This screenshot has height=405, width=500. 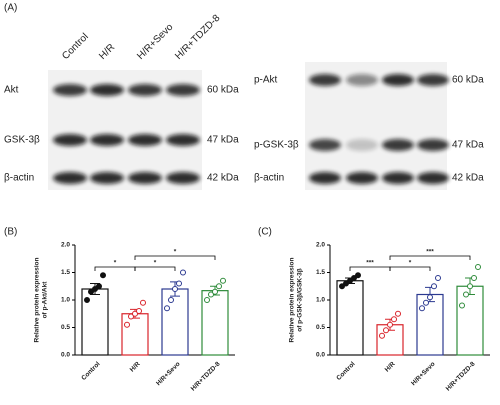 What do you see at coordinates (198, 37) in the screenshot?
I see `lane-label: H/R+TDZD-8` at bounding box center [198, 37].